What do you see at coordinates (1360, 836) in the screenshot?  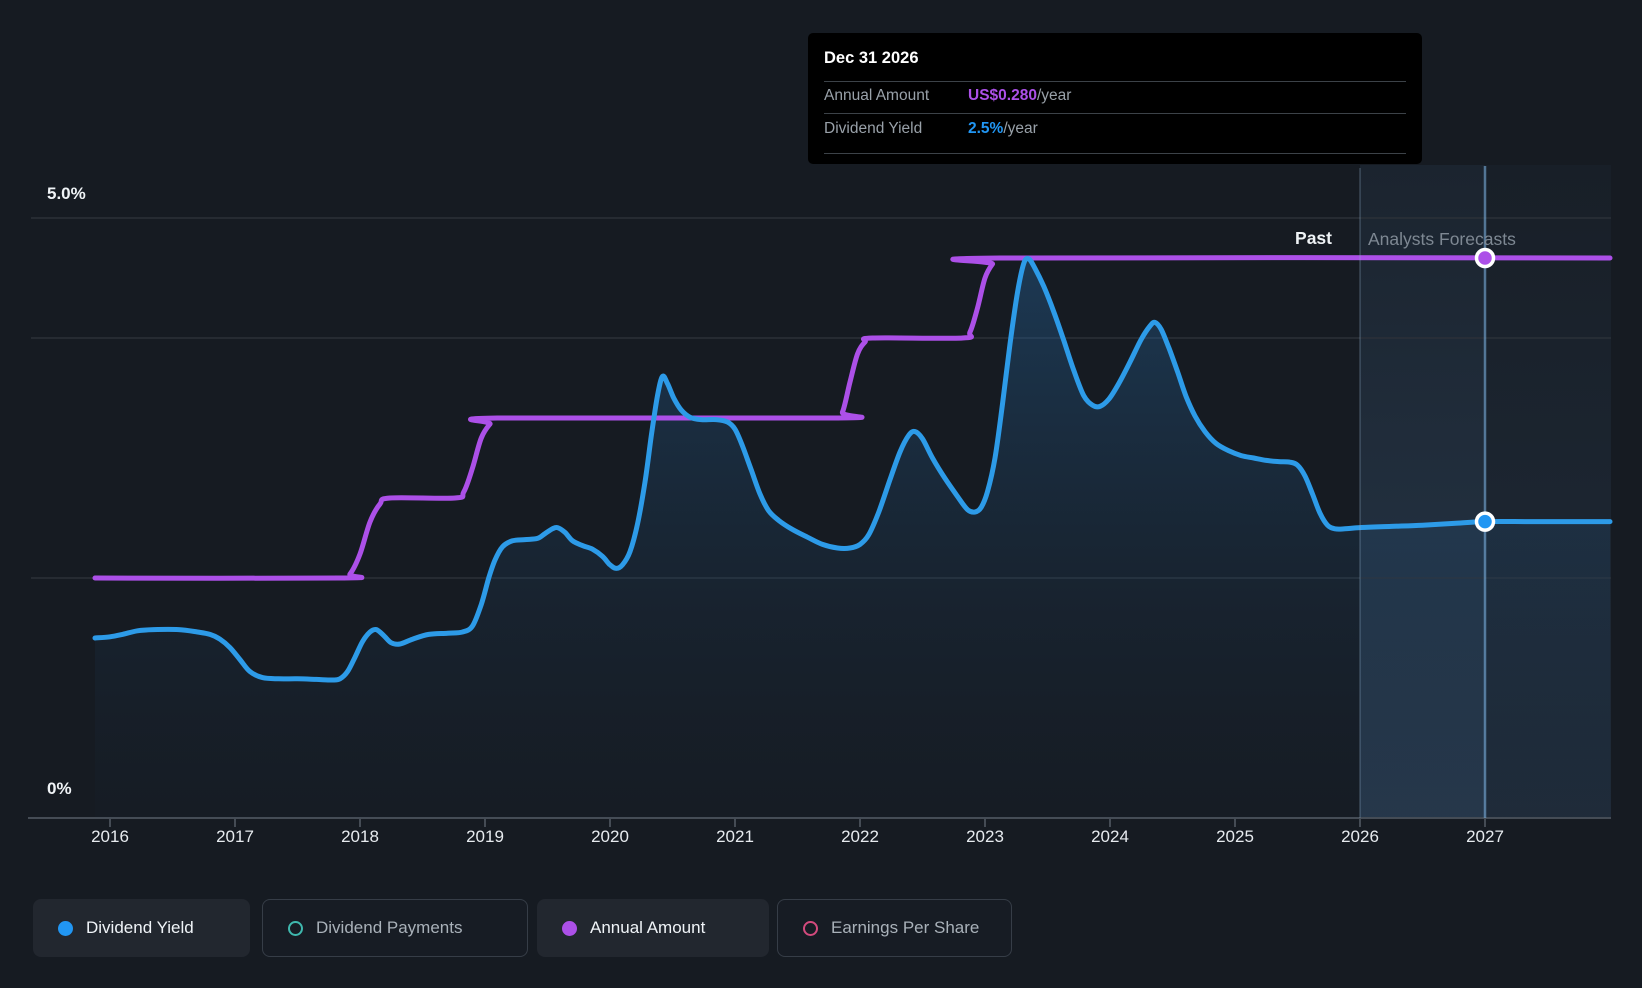 I see `x-axis-label-2026: 2026` at bounding box center [1360, 836].